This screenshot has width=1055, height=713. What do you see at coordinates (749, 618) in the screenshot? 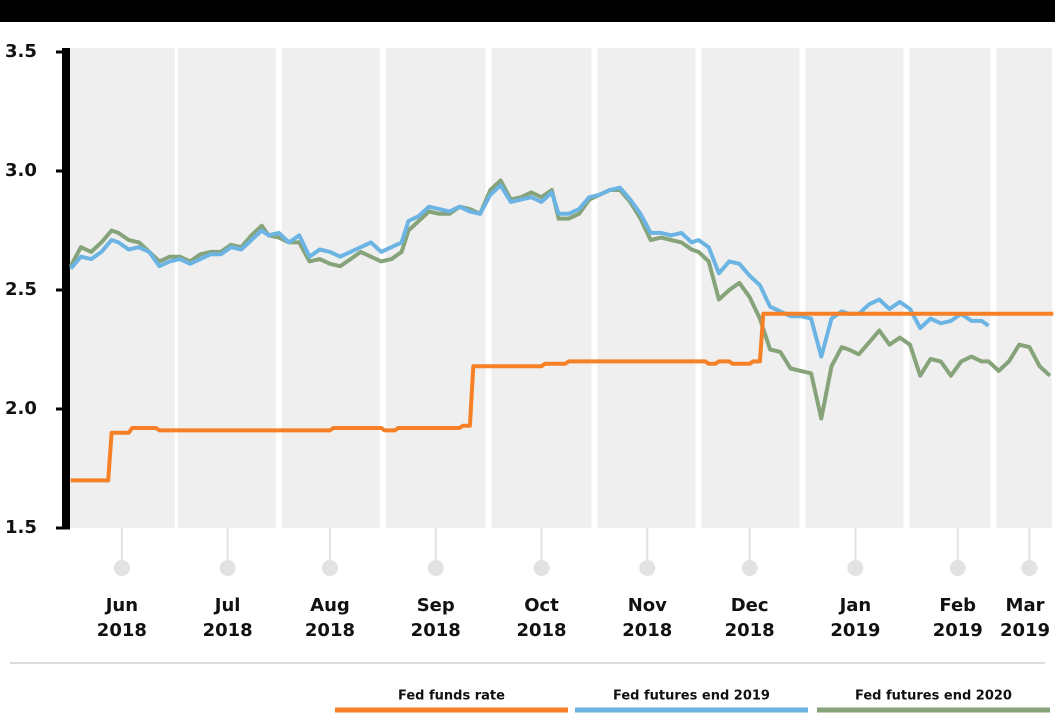
I see `x-tick-label: Dec 2018` at bounding box center [749, 618].